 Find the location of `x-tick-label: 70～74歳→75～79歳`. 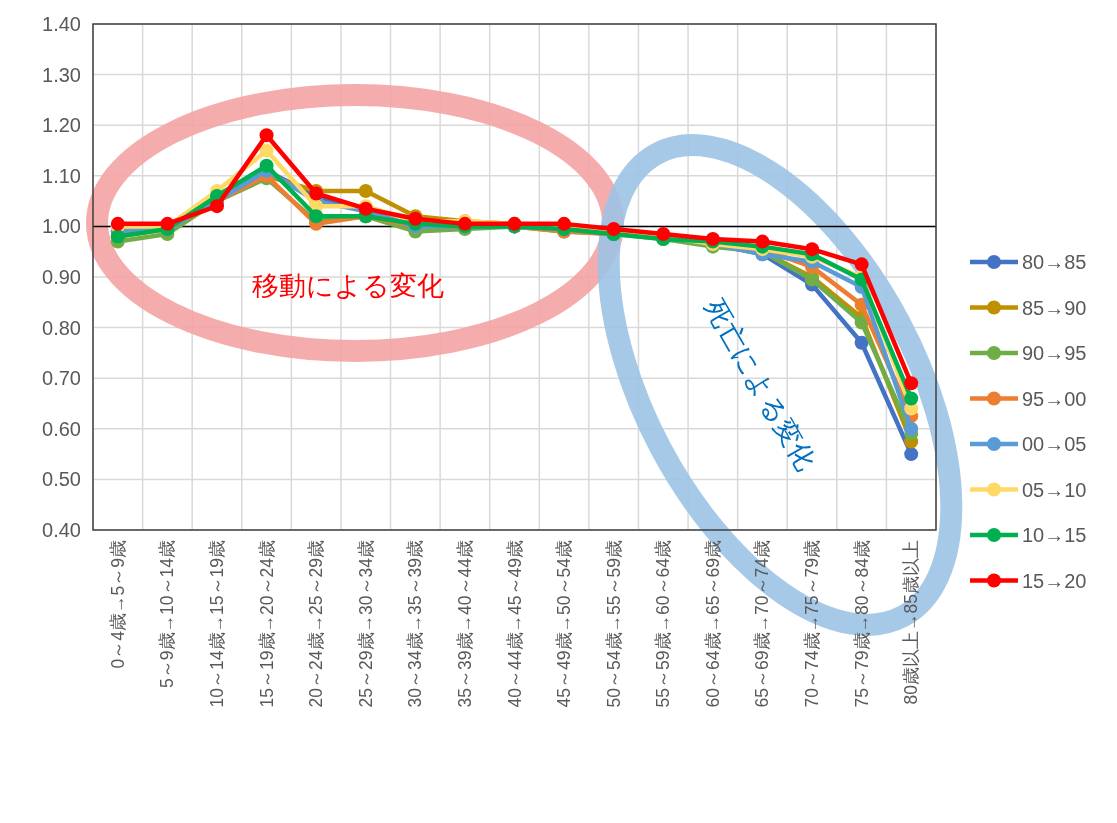

x-tick-label: 70～74歳→75～79歳 is located at coordinates (812, 624).